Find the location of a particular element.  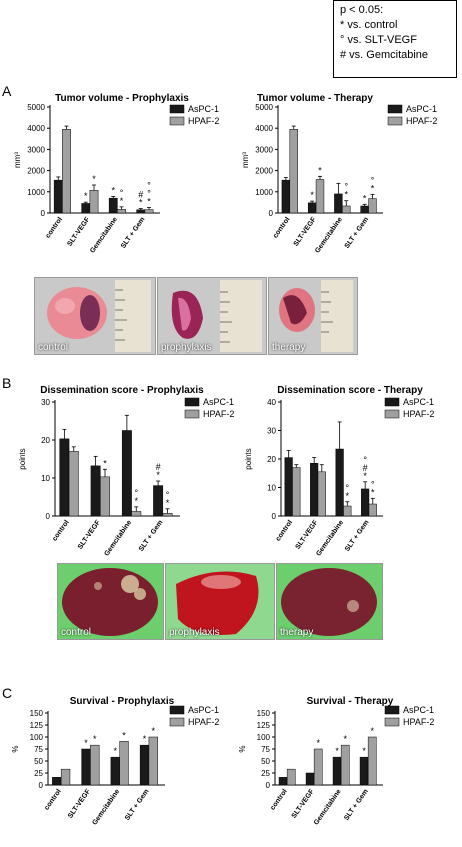

chart-title: Dissemination score - Prophylaxis is located at coordinates (122, 390).